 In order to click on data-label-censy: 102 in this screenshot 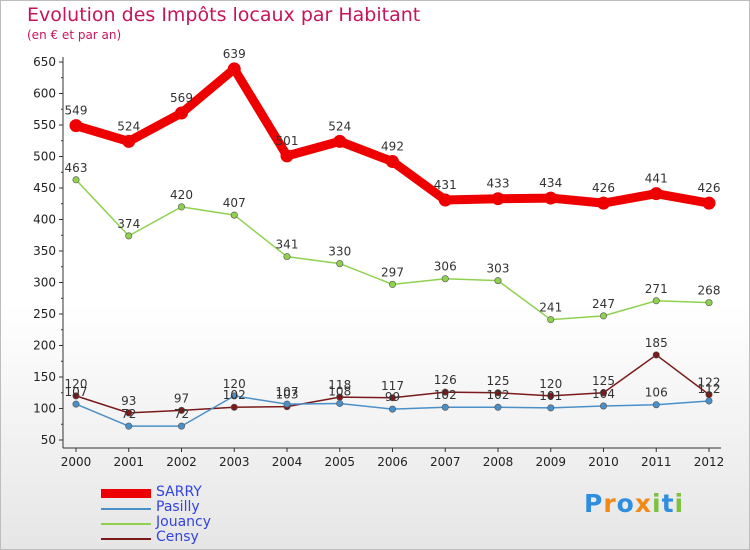, I will do `click(234, 395)`.